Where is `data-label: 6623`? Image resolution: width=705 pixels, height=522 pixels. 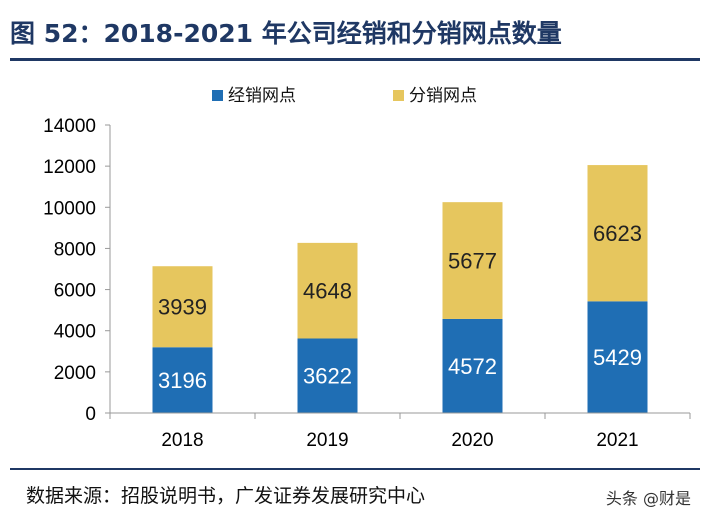 data-label: 6623 is located at coordinates (617, 233).